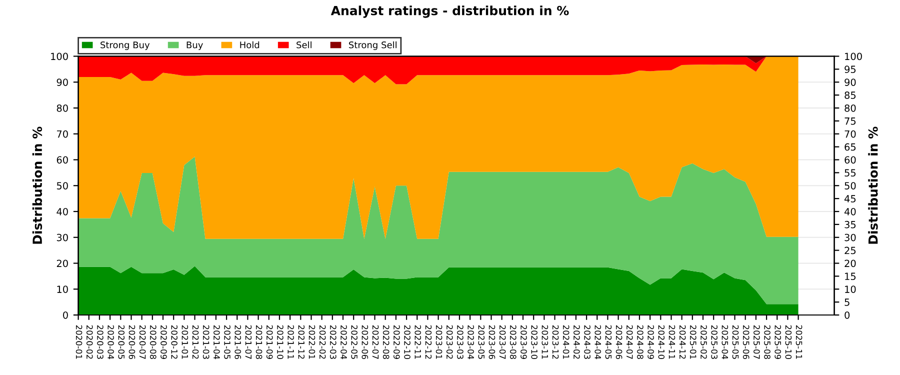 The height and width of the screenshot is (375, 900). Describe the element at coordinates (185, 342) in the screenshot. I see `x-tick-label: 2021-01` at that location.